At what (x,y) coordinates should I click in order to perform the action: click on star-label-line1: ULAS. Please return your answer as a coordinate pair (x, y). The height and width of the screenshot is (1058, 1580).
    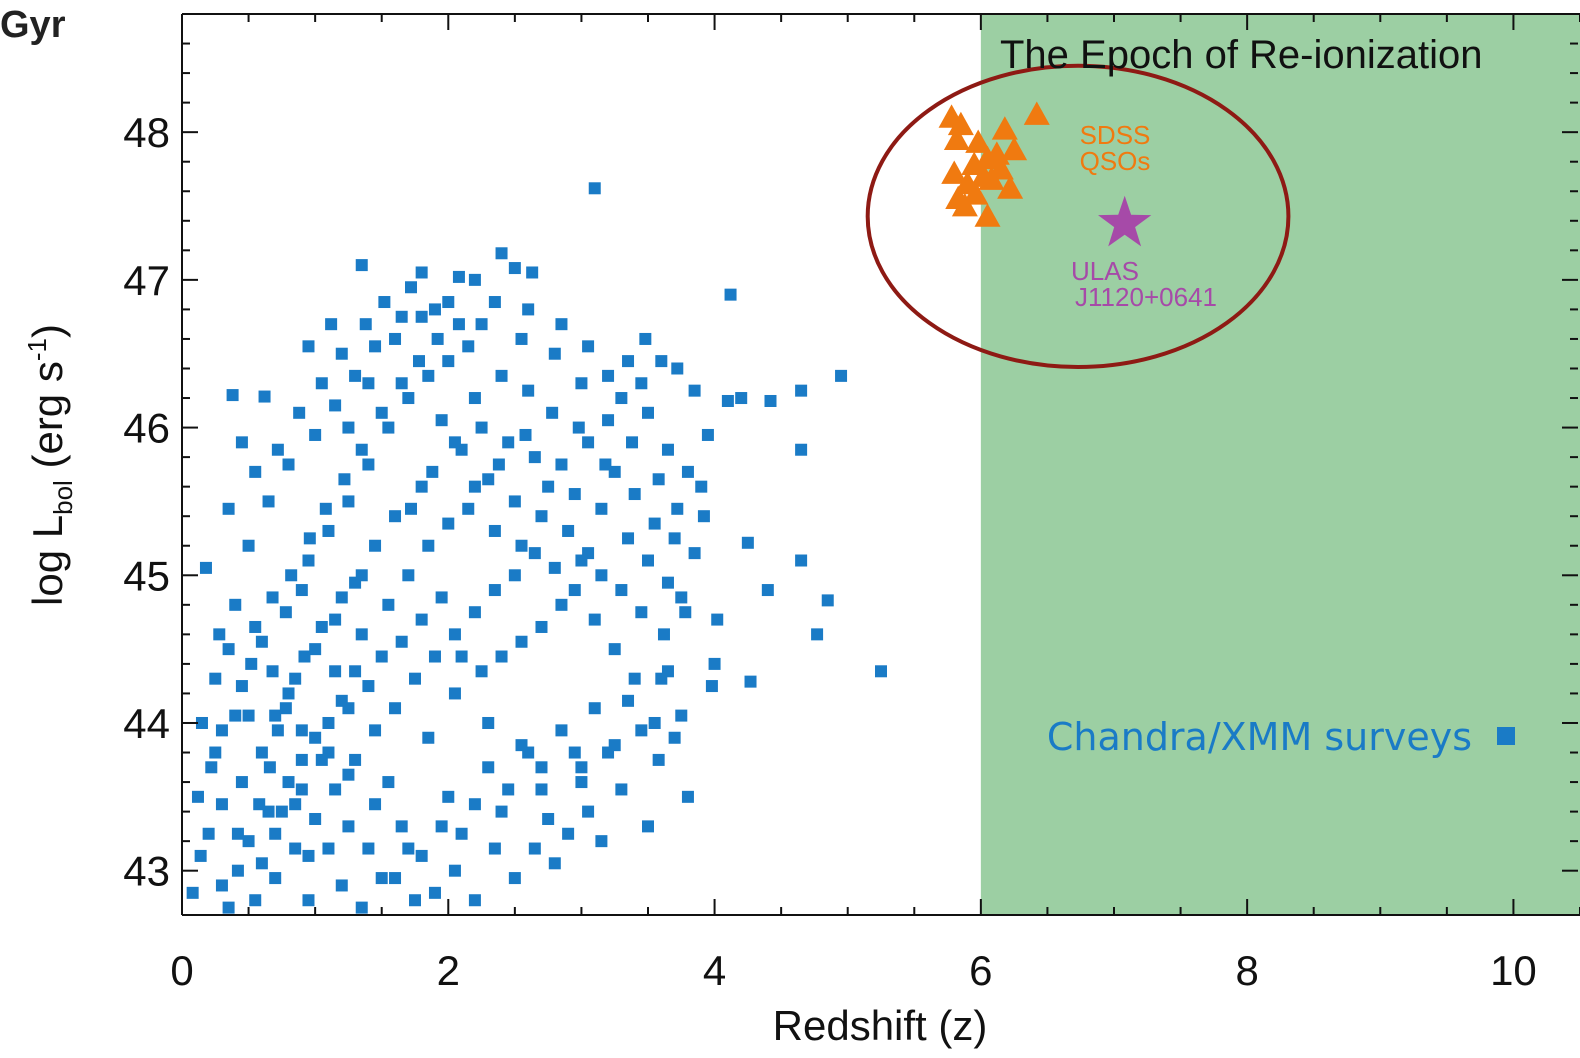
    Looking at the image, I should click on (1105, 271).